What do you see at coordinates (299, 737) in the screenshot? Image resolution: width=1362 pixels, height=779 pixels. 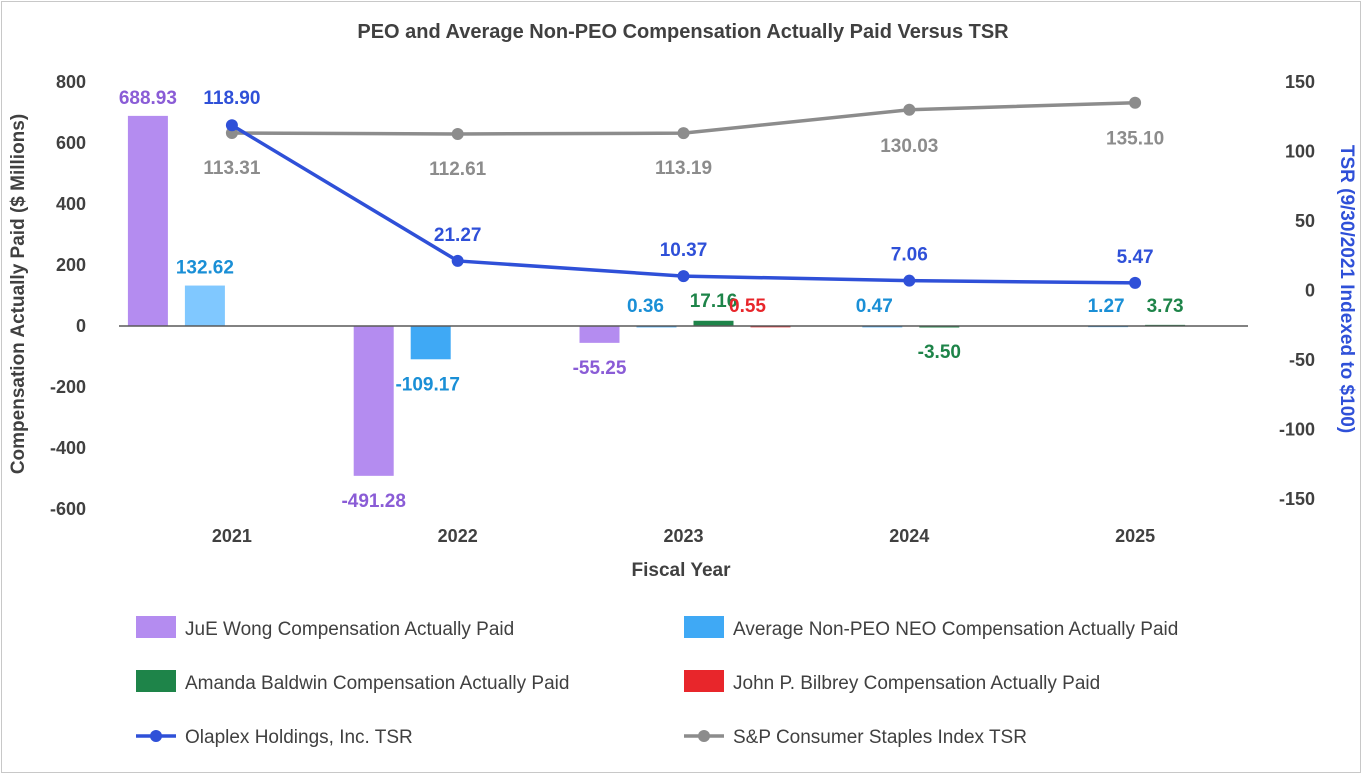 I see `legend-label: Olaplex Holdings, Inc. TSR` at bounding box center [299, 737].